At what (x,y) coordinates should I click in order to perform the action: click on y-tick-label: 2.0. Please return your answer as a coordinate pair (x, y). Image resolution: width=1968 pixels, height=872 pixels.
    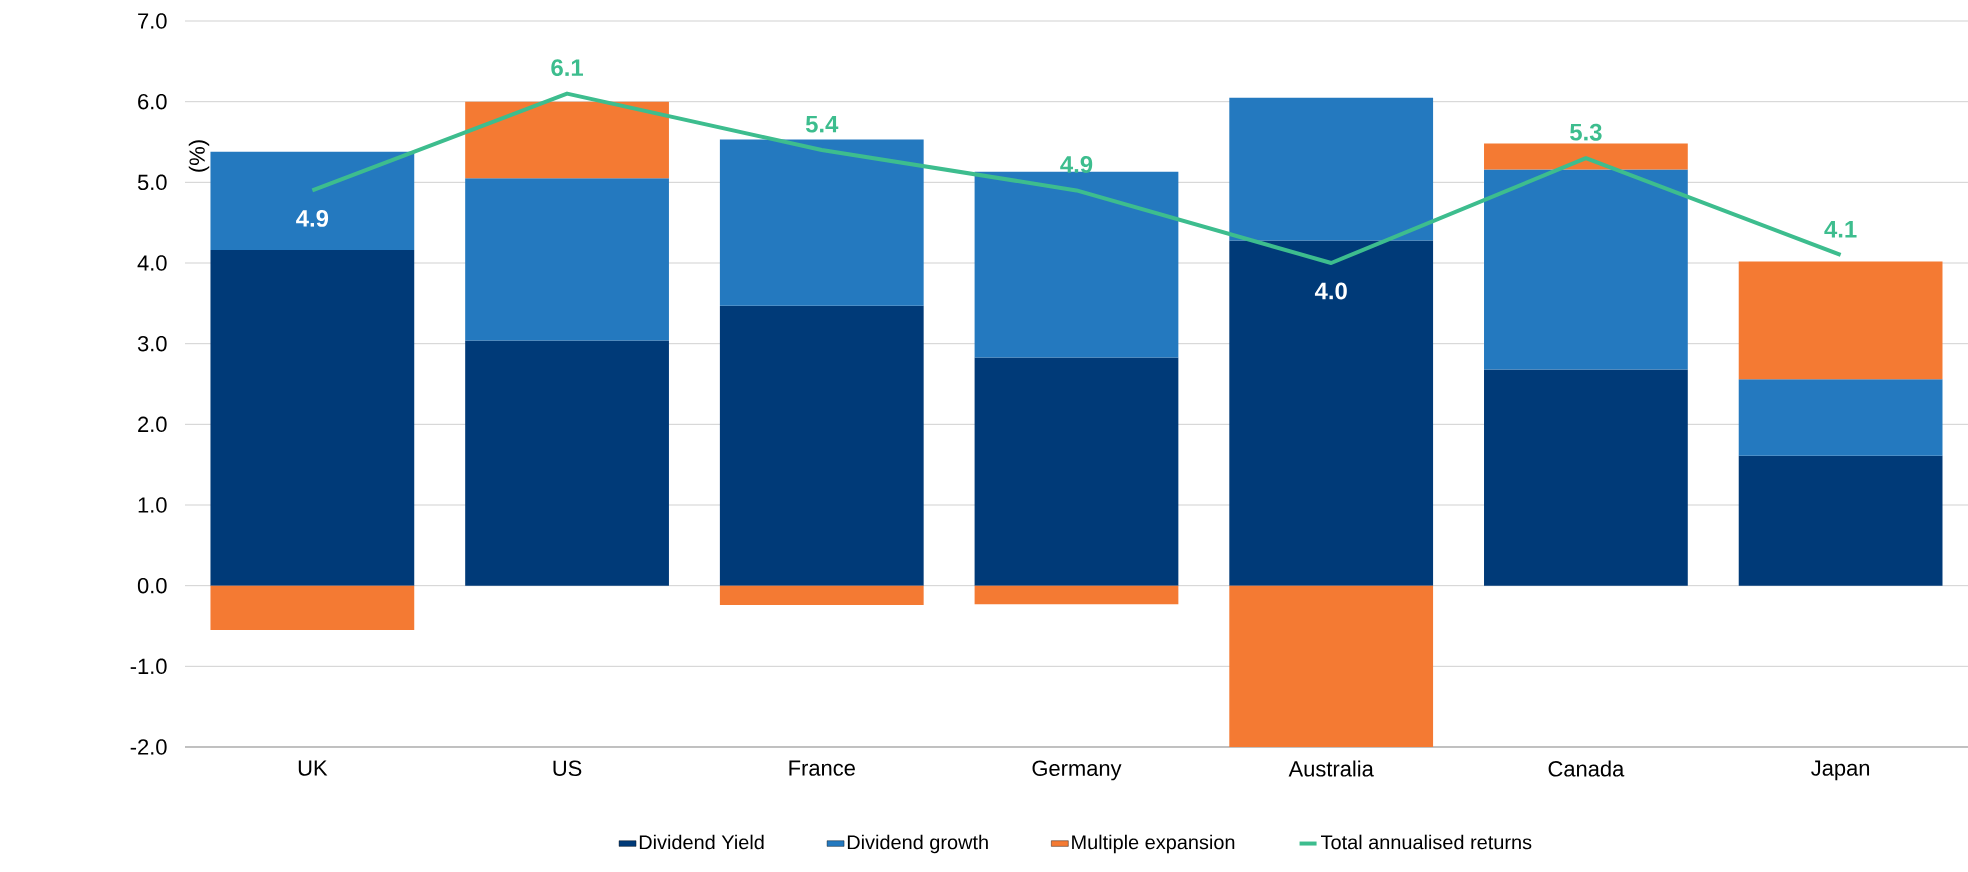
    Looking at the image, I should click on (152, 424).